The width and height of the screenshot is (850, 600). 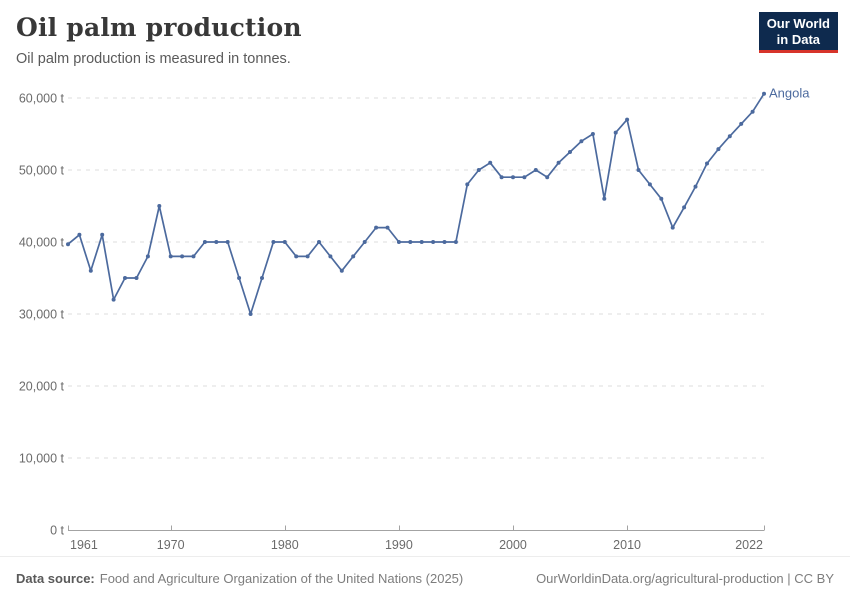 I want to click on owid-logo-line1: Our World, so click(x=798, y=23).